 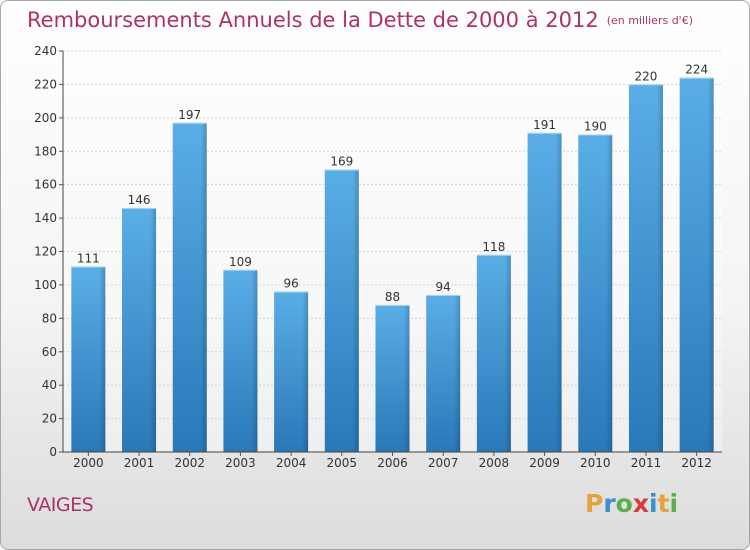 I want to click on y-tick-label: 140, so click(x=45, y=218).